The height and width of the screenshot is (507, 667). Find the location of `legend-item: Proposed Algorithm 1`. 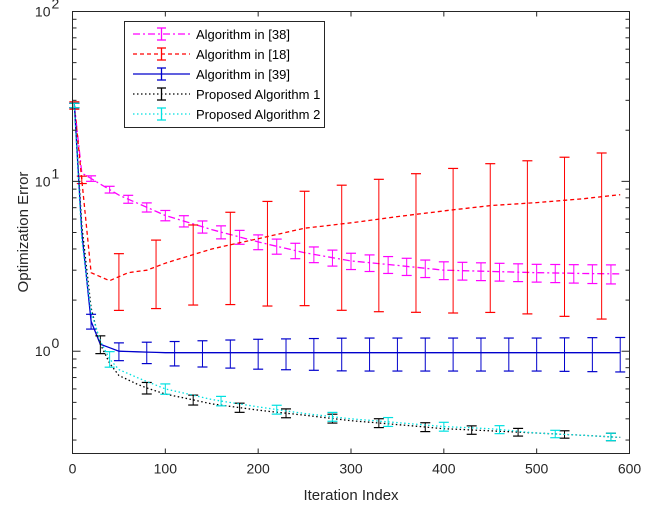

legend-item: Proposed Algorithm 1 is located at coordinates (226, 94).